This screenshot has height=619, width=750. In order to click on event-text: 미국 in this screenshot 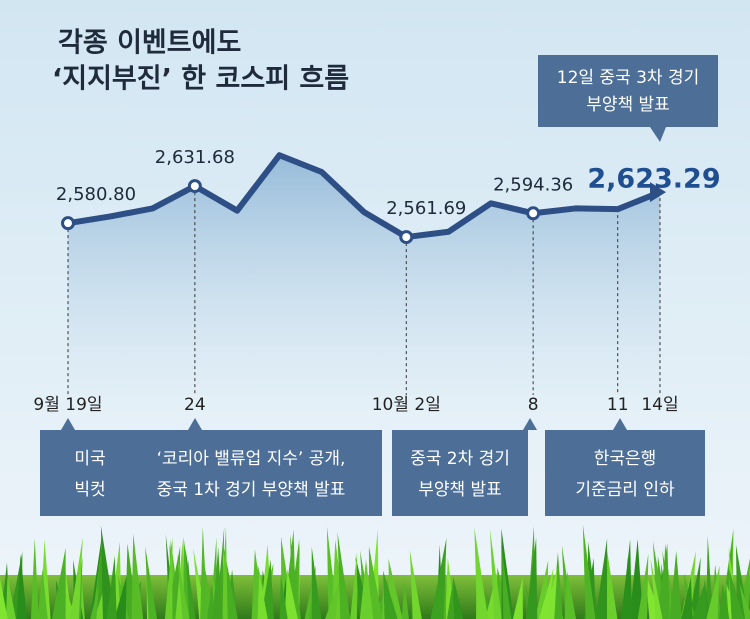, I will do `click(89, 459)`.